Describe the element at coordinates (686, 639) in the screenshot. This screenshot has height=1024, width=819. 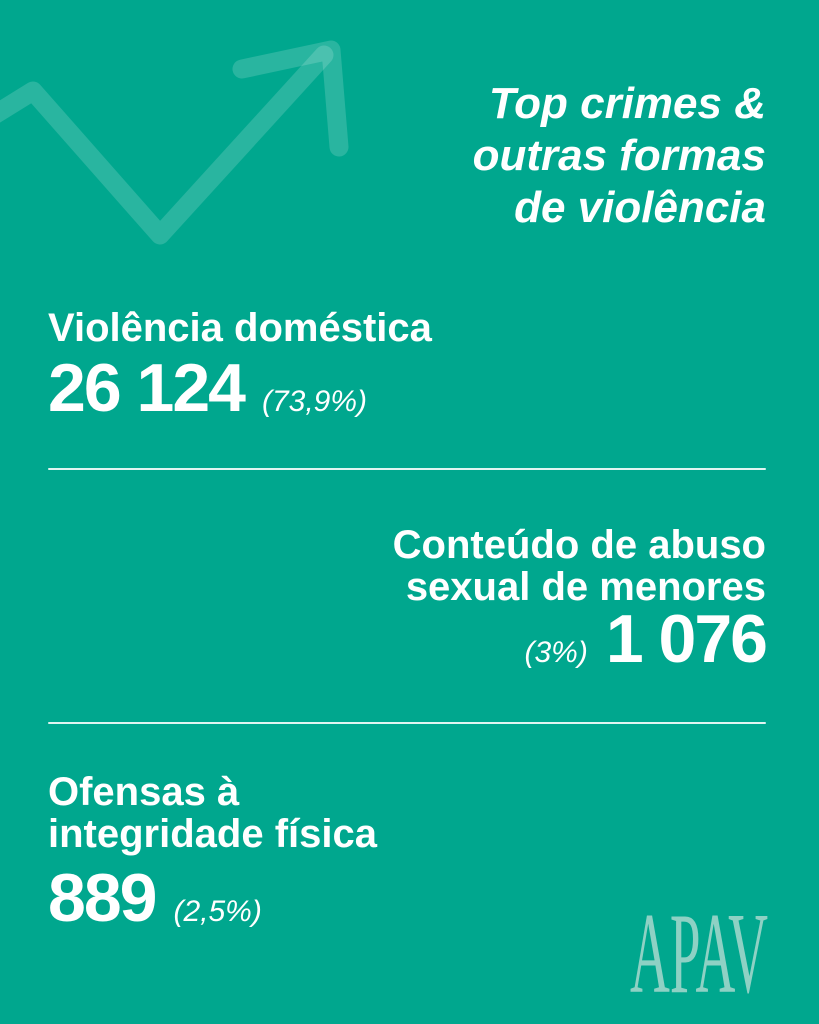
I see `stat-value: 1 076` at that location.